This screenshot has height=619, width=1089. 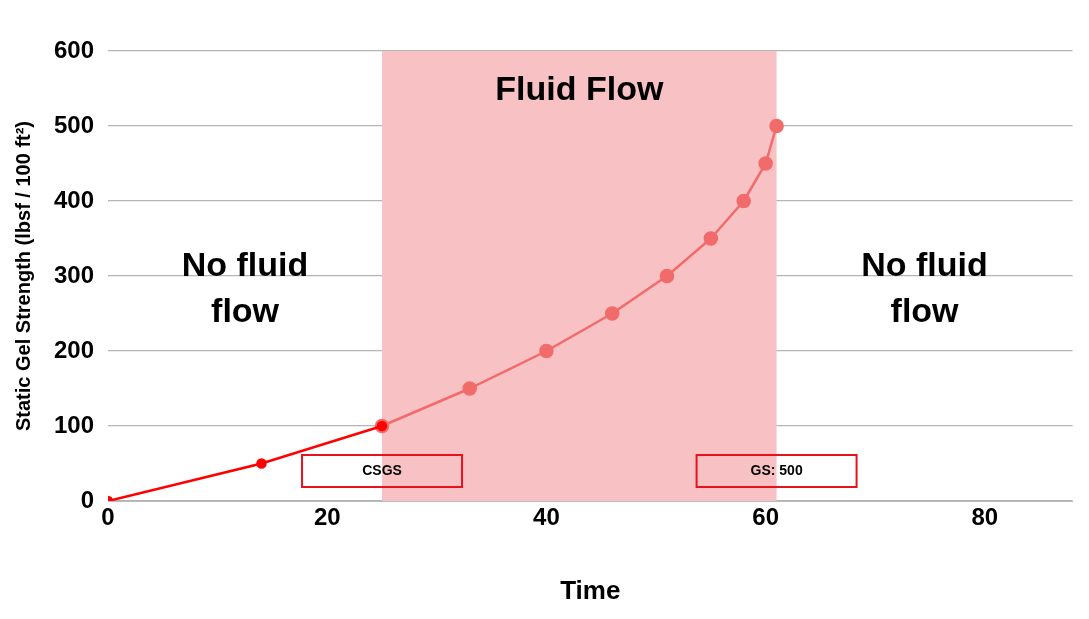 I want to click on y-tick-label: 100, so click(x=74, y=424).